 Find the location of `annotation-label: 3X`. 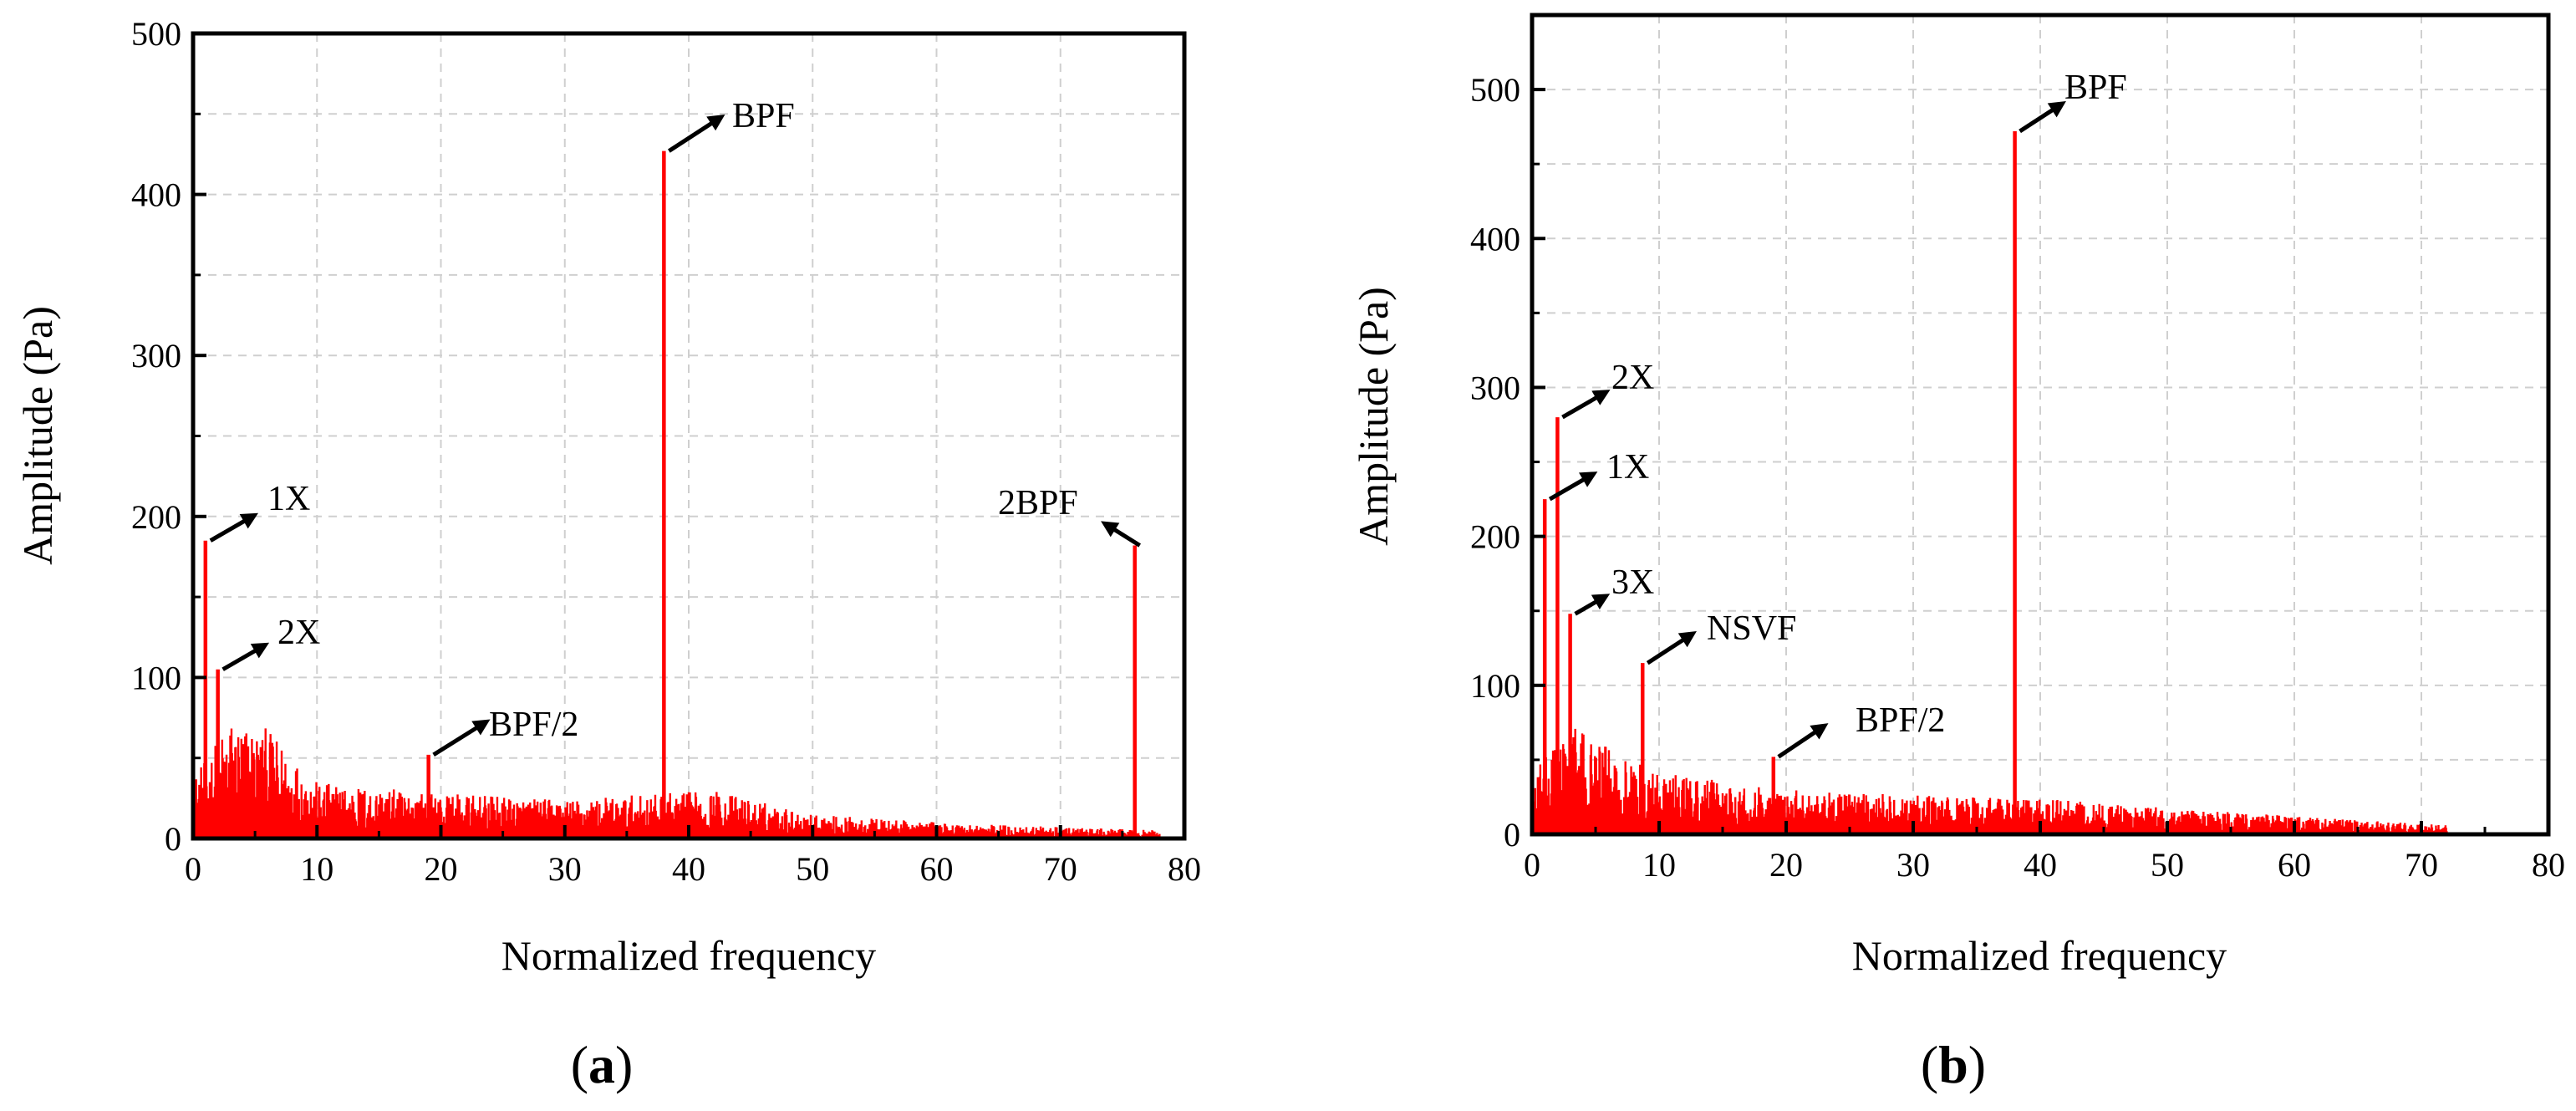

annotation-label: 3X is located at coordinates (1632, 582).